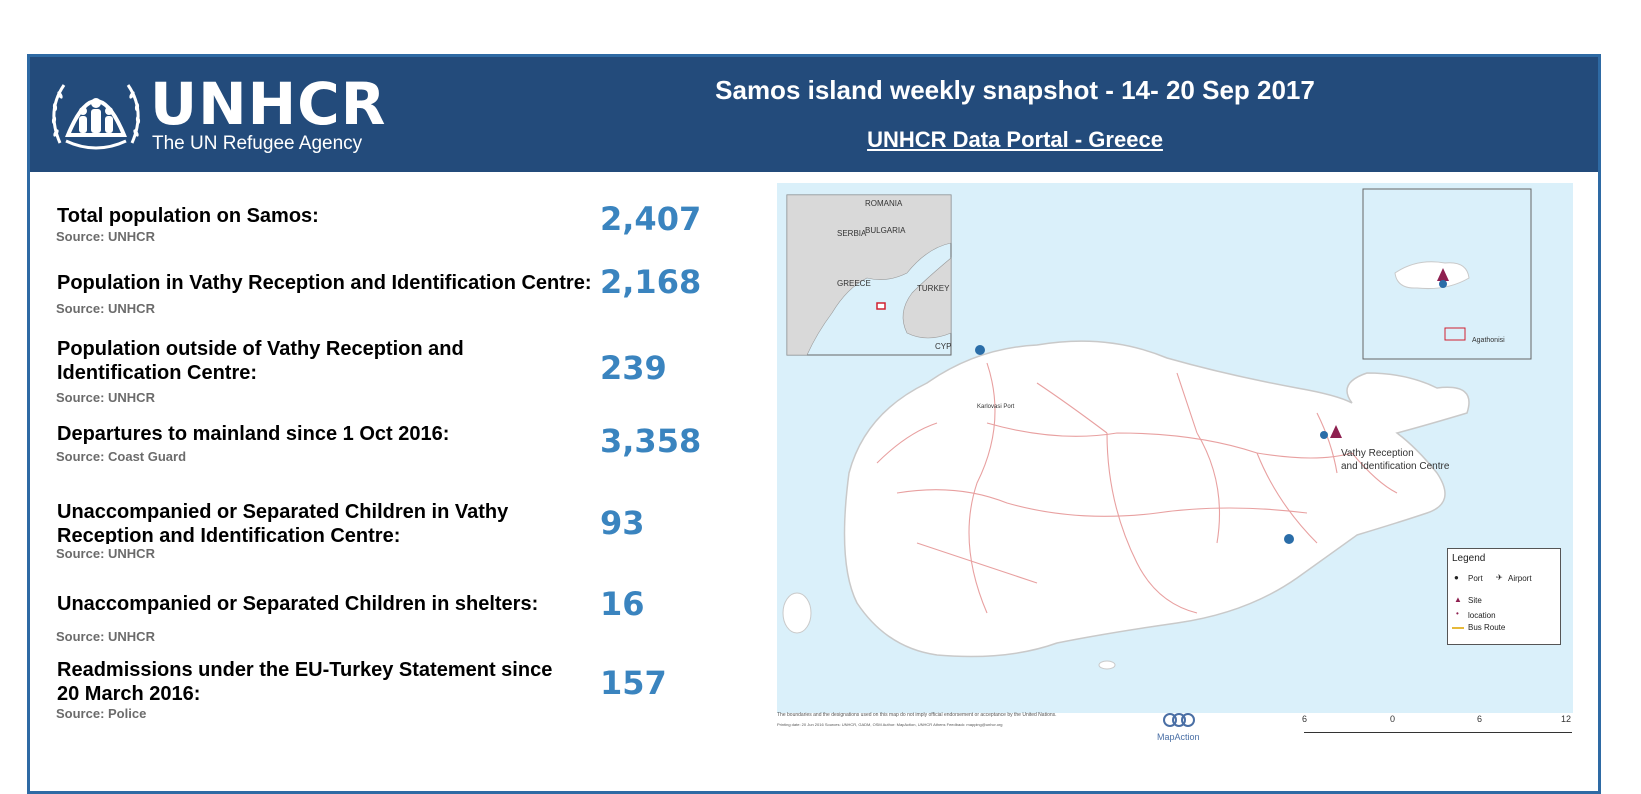 The width and height of the screenshot is (1641, 794). I want to click on label-greece: GREECE, so click(854, 283).